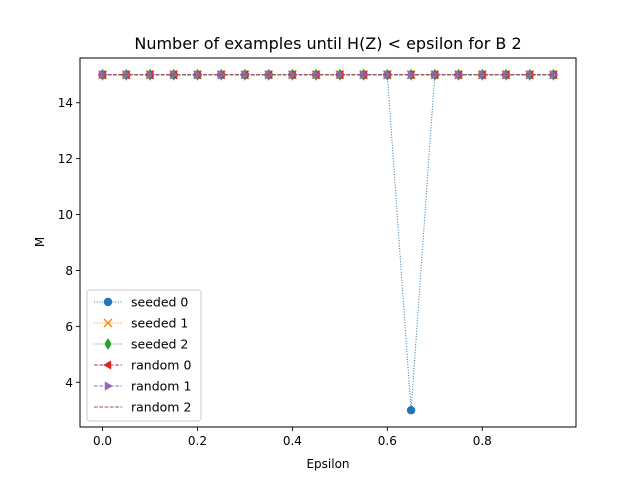 This screenshot has width=640, height=480. Describe the element at coordinates (292, 441) in the screenshot. I see `x-tick-label: 0.4` at that location.